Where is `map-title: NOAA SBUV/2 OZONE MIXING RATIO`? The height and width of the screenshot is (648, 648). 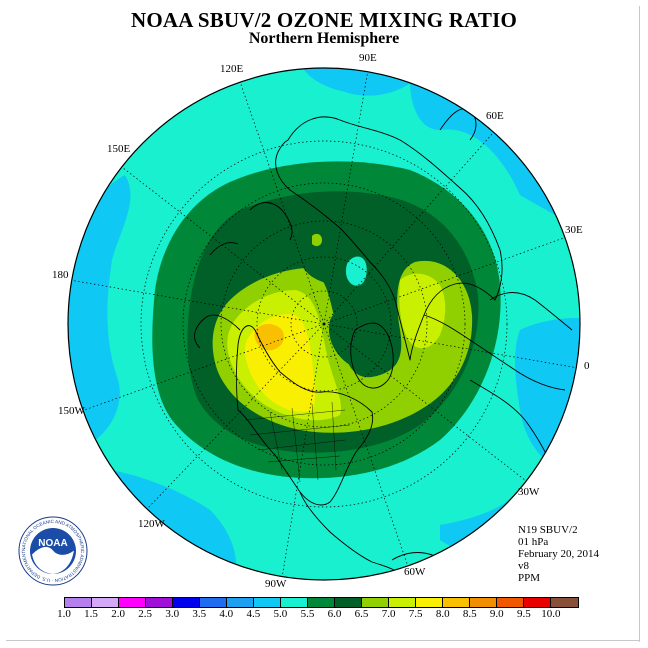 map-title: NOAA SBUV/2 OZONE MIXING RATIO is located at coordinates (324, 20).